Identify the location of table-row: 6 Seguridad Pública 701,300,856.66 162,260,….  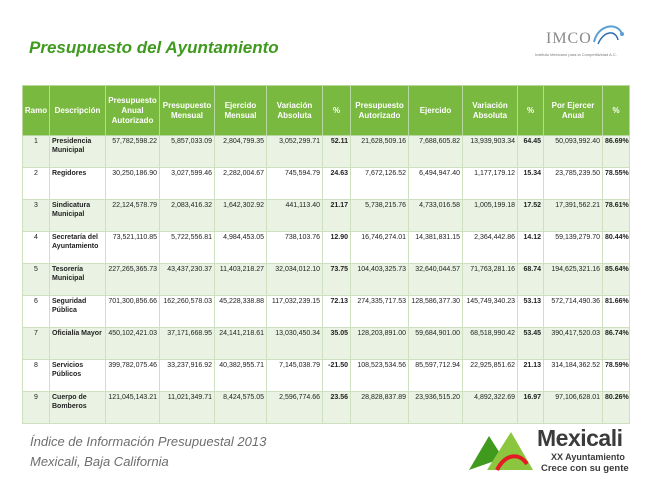
(326, 311).